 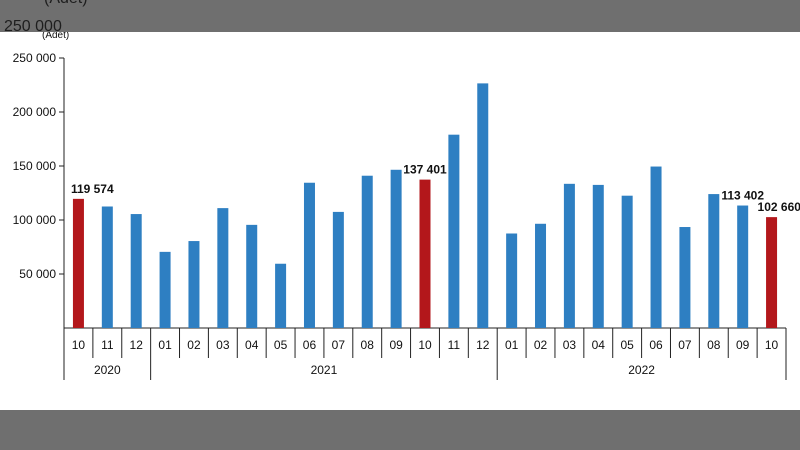 What do you see at coordinates (35, 166) in the screenshot?
I see `y-tick-label: 150 000` at bounding box center [35, 166].